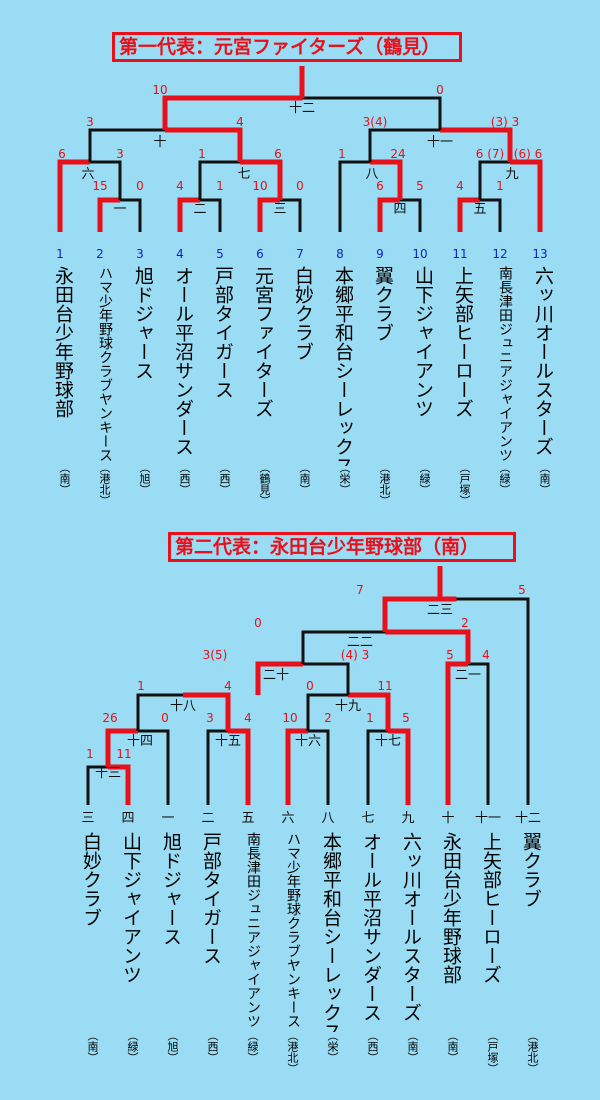 This screenshot has width=600, height=1100. I want to click on score-label: (6) 6, so click(528, 154).